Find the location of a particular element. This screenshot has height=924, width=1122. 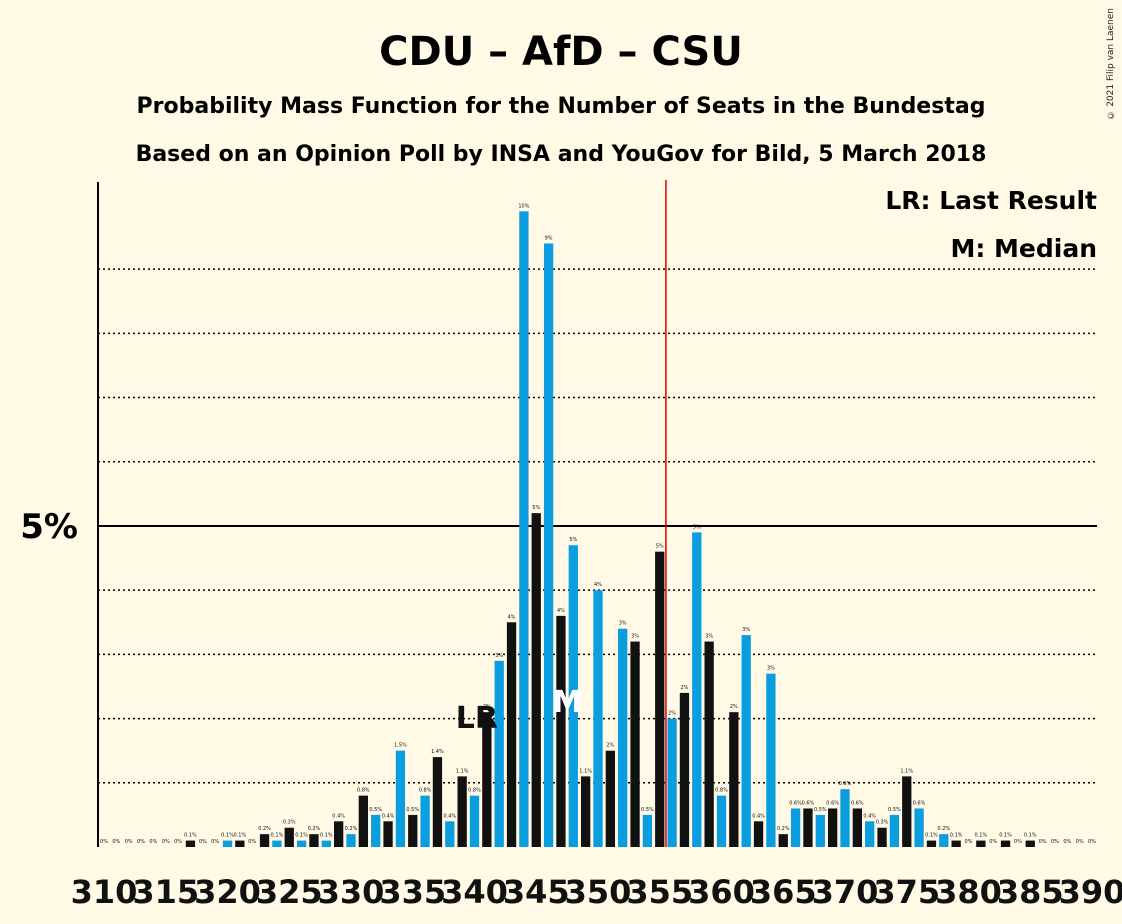

bar-label-367: 0.6% is located at coordinates (808, 803).